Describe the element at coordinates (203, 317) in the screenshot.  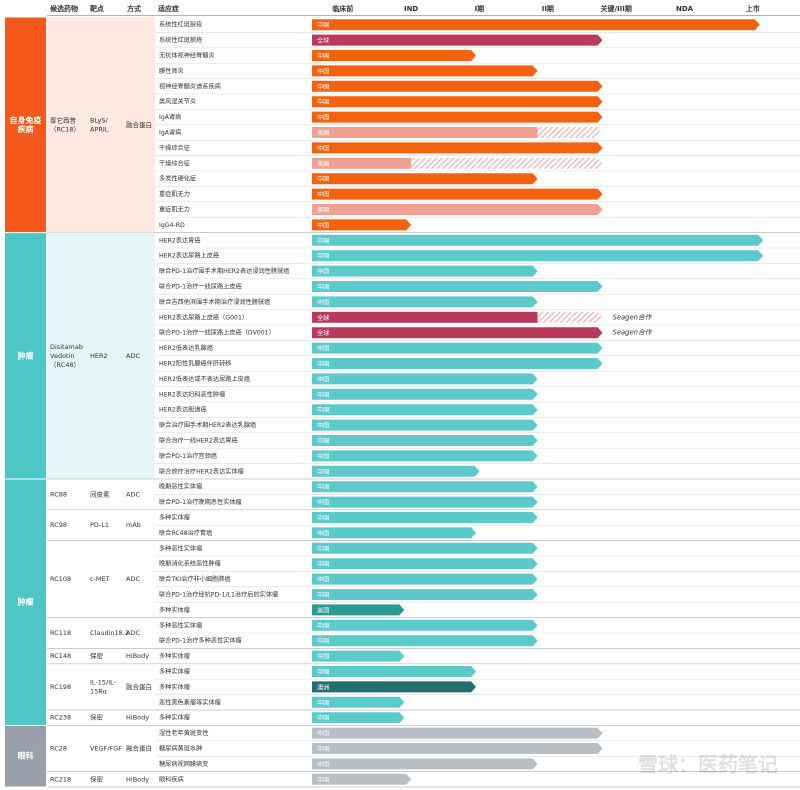
I see `indication: HER2表达尿路上皮癌（G001）` at that location.